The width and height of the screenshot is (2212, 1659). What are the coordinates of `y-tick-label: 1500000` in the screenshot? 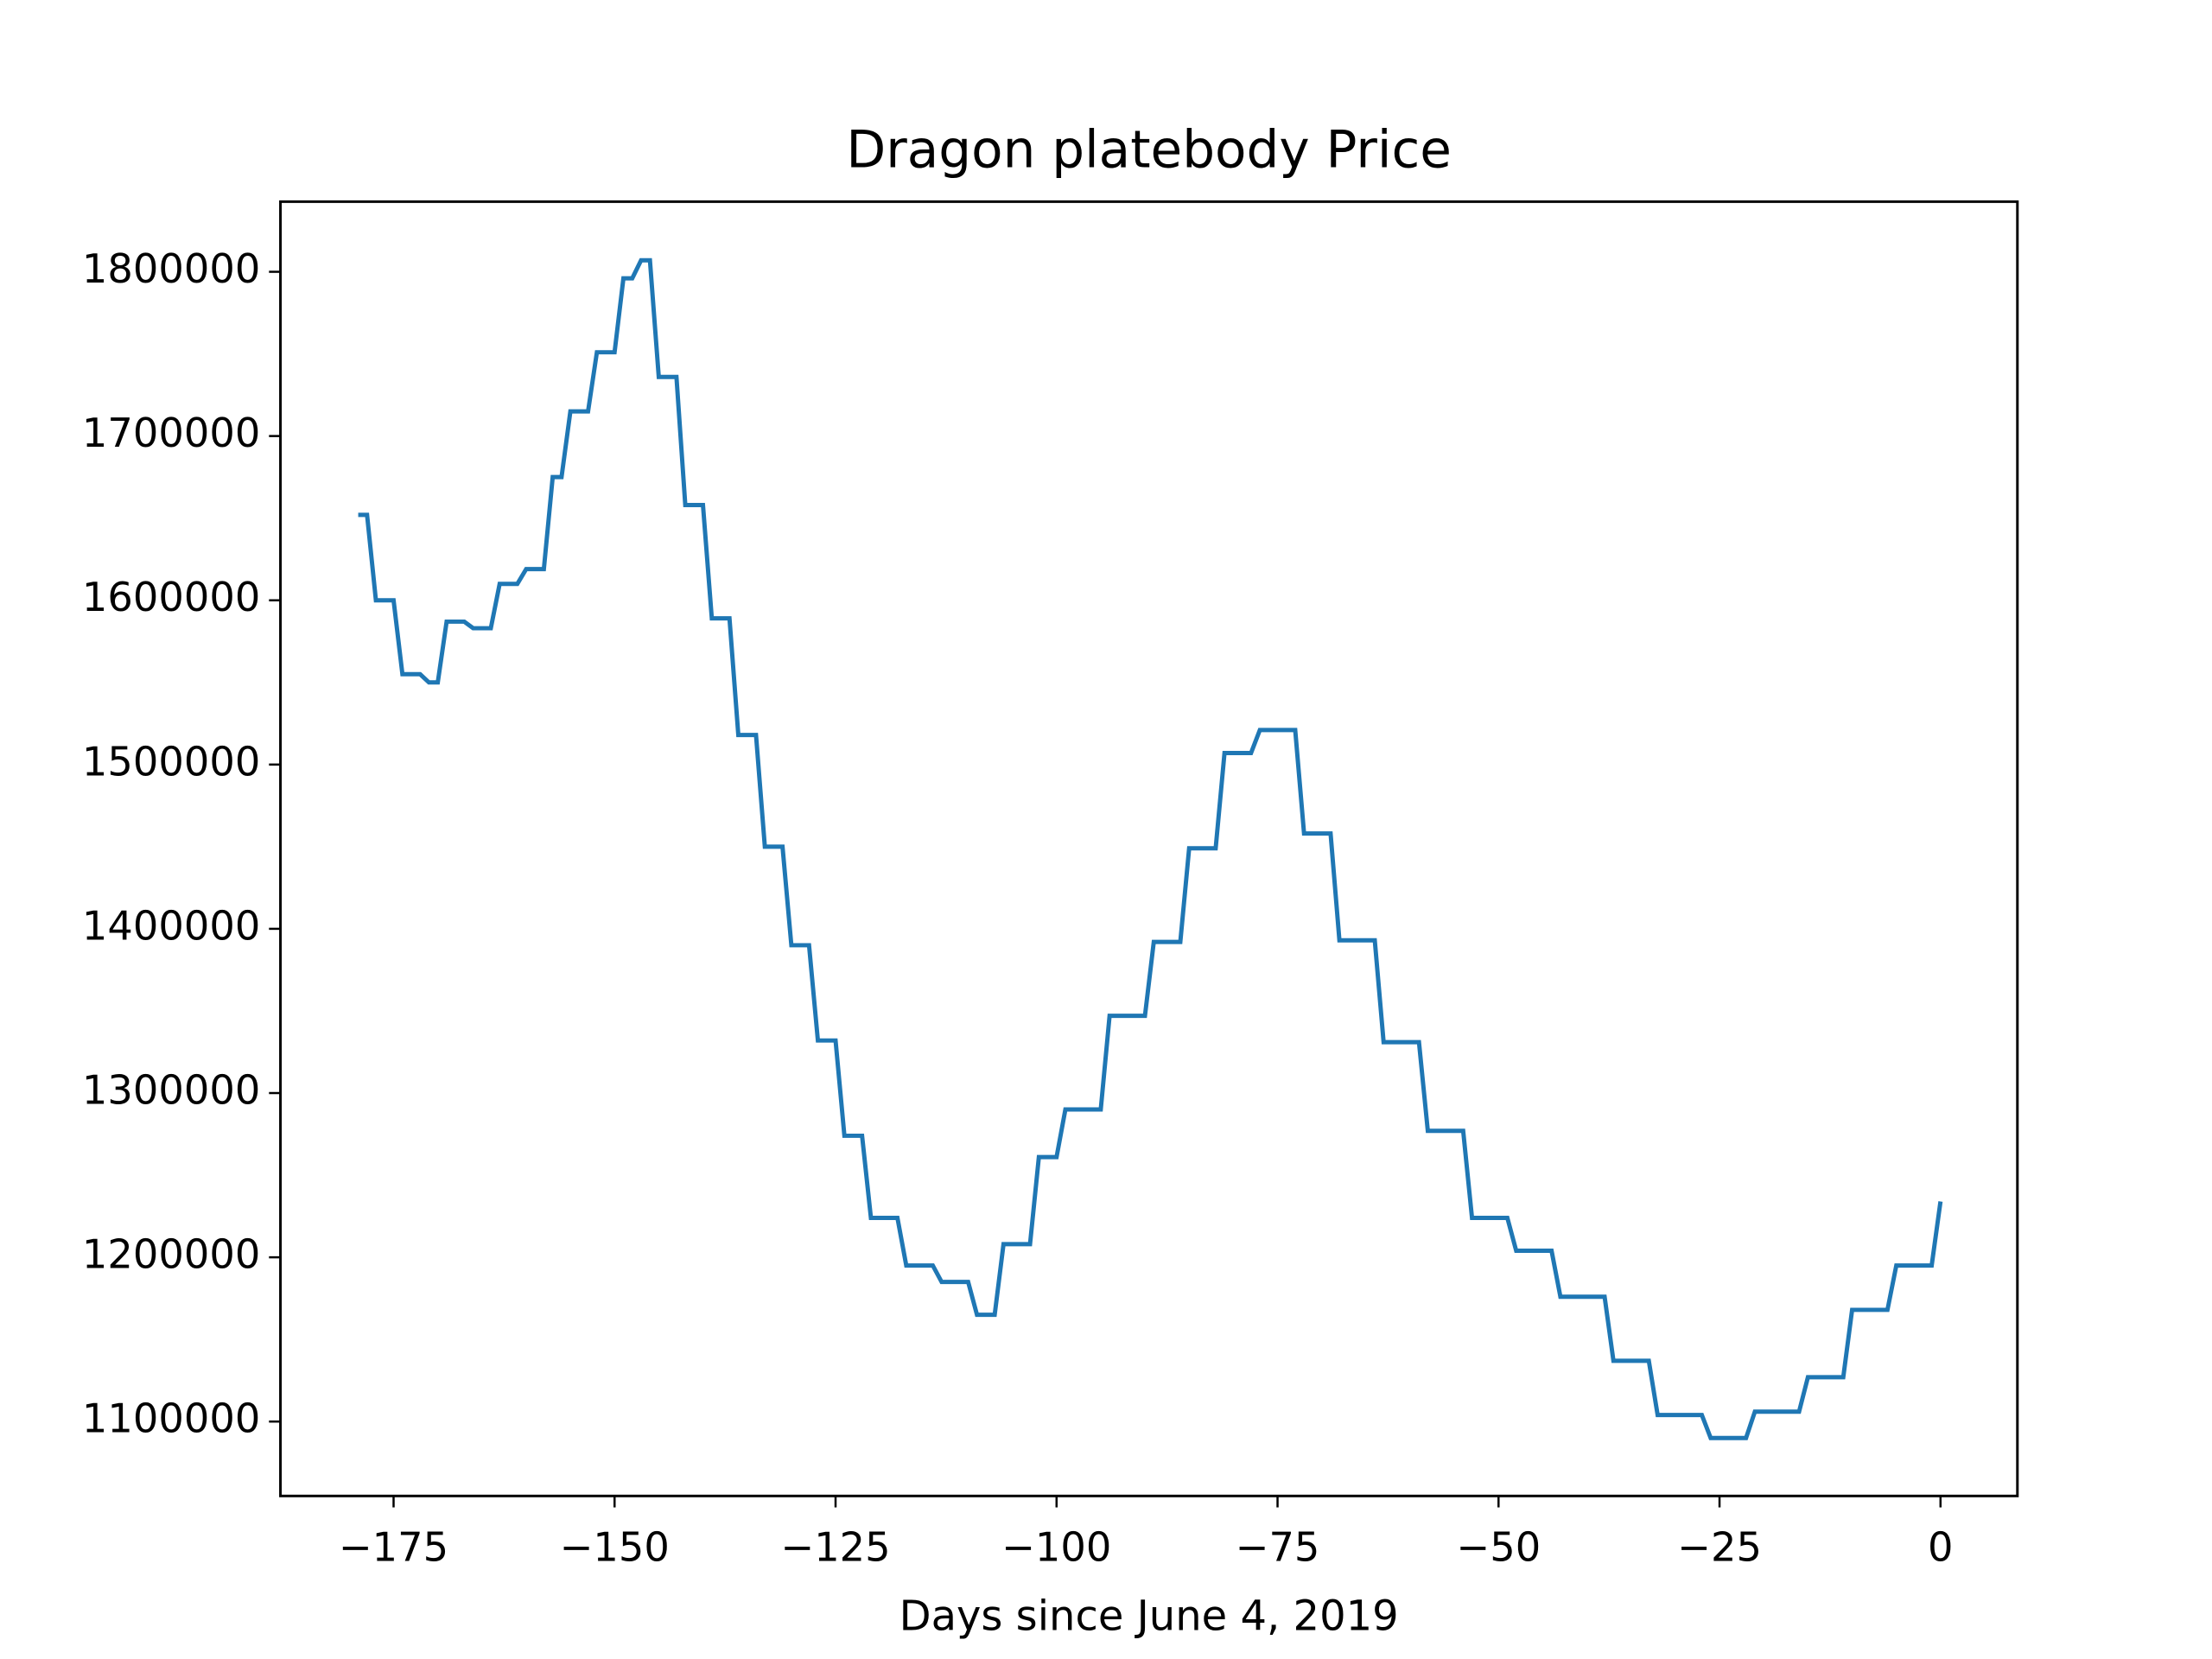 It's located at (171, 761).